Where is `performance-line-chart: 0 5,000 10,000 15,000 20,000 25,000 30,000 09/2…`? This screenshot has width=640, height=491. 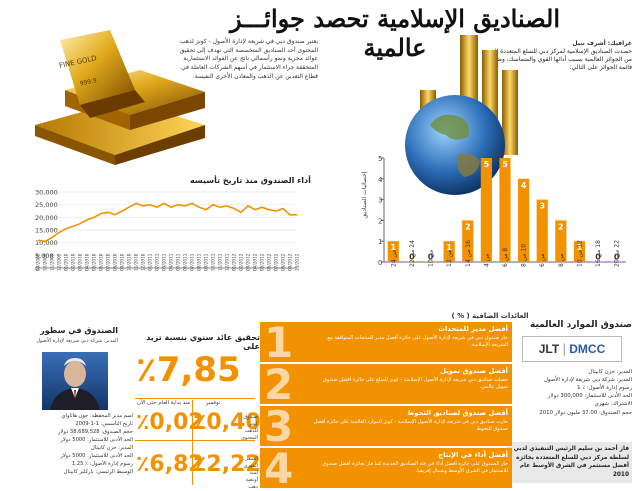
performance-line-chart: 0 5,000 10,000 15,000 20,000 25,000 30,000 09/2… is located at coordinates (152, 248).